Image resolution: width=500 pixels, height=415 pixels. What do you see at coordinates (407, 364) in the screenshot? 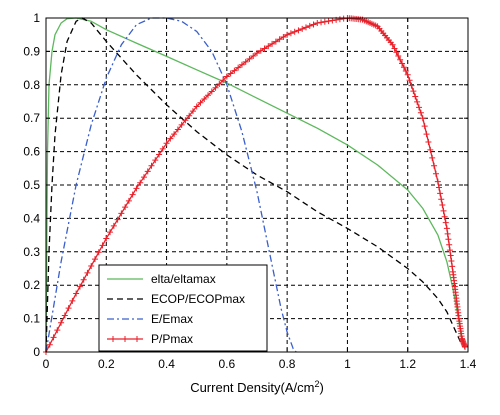
I see `x-tick-label: 1.2` at bounding box center [407, 364].